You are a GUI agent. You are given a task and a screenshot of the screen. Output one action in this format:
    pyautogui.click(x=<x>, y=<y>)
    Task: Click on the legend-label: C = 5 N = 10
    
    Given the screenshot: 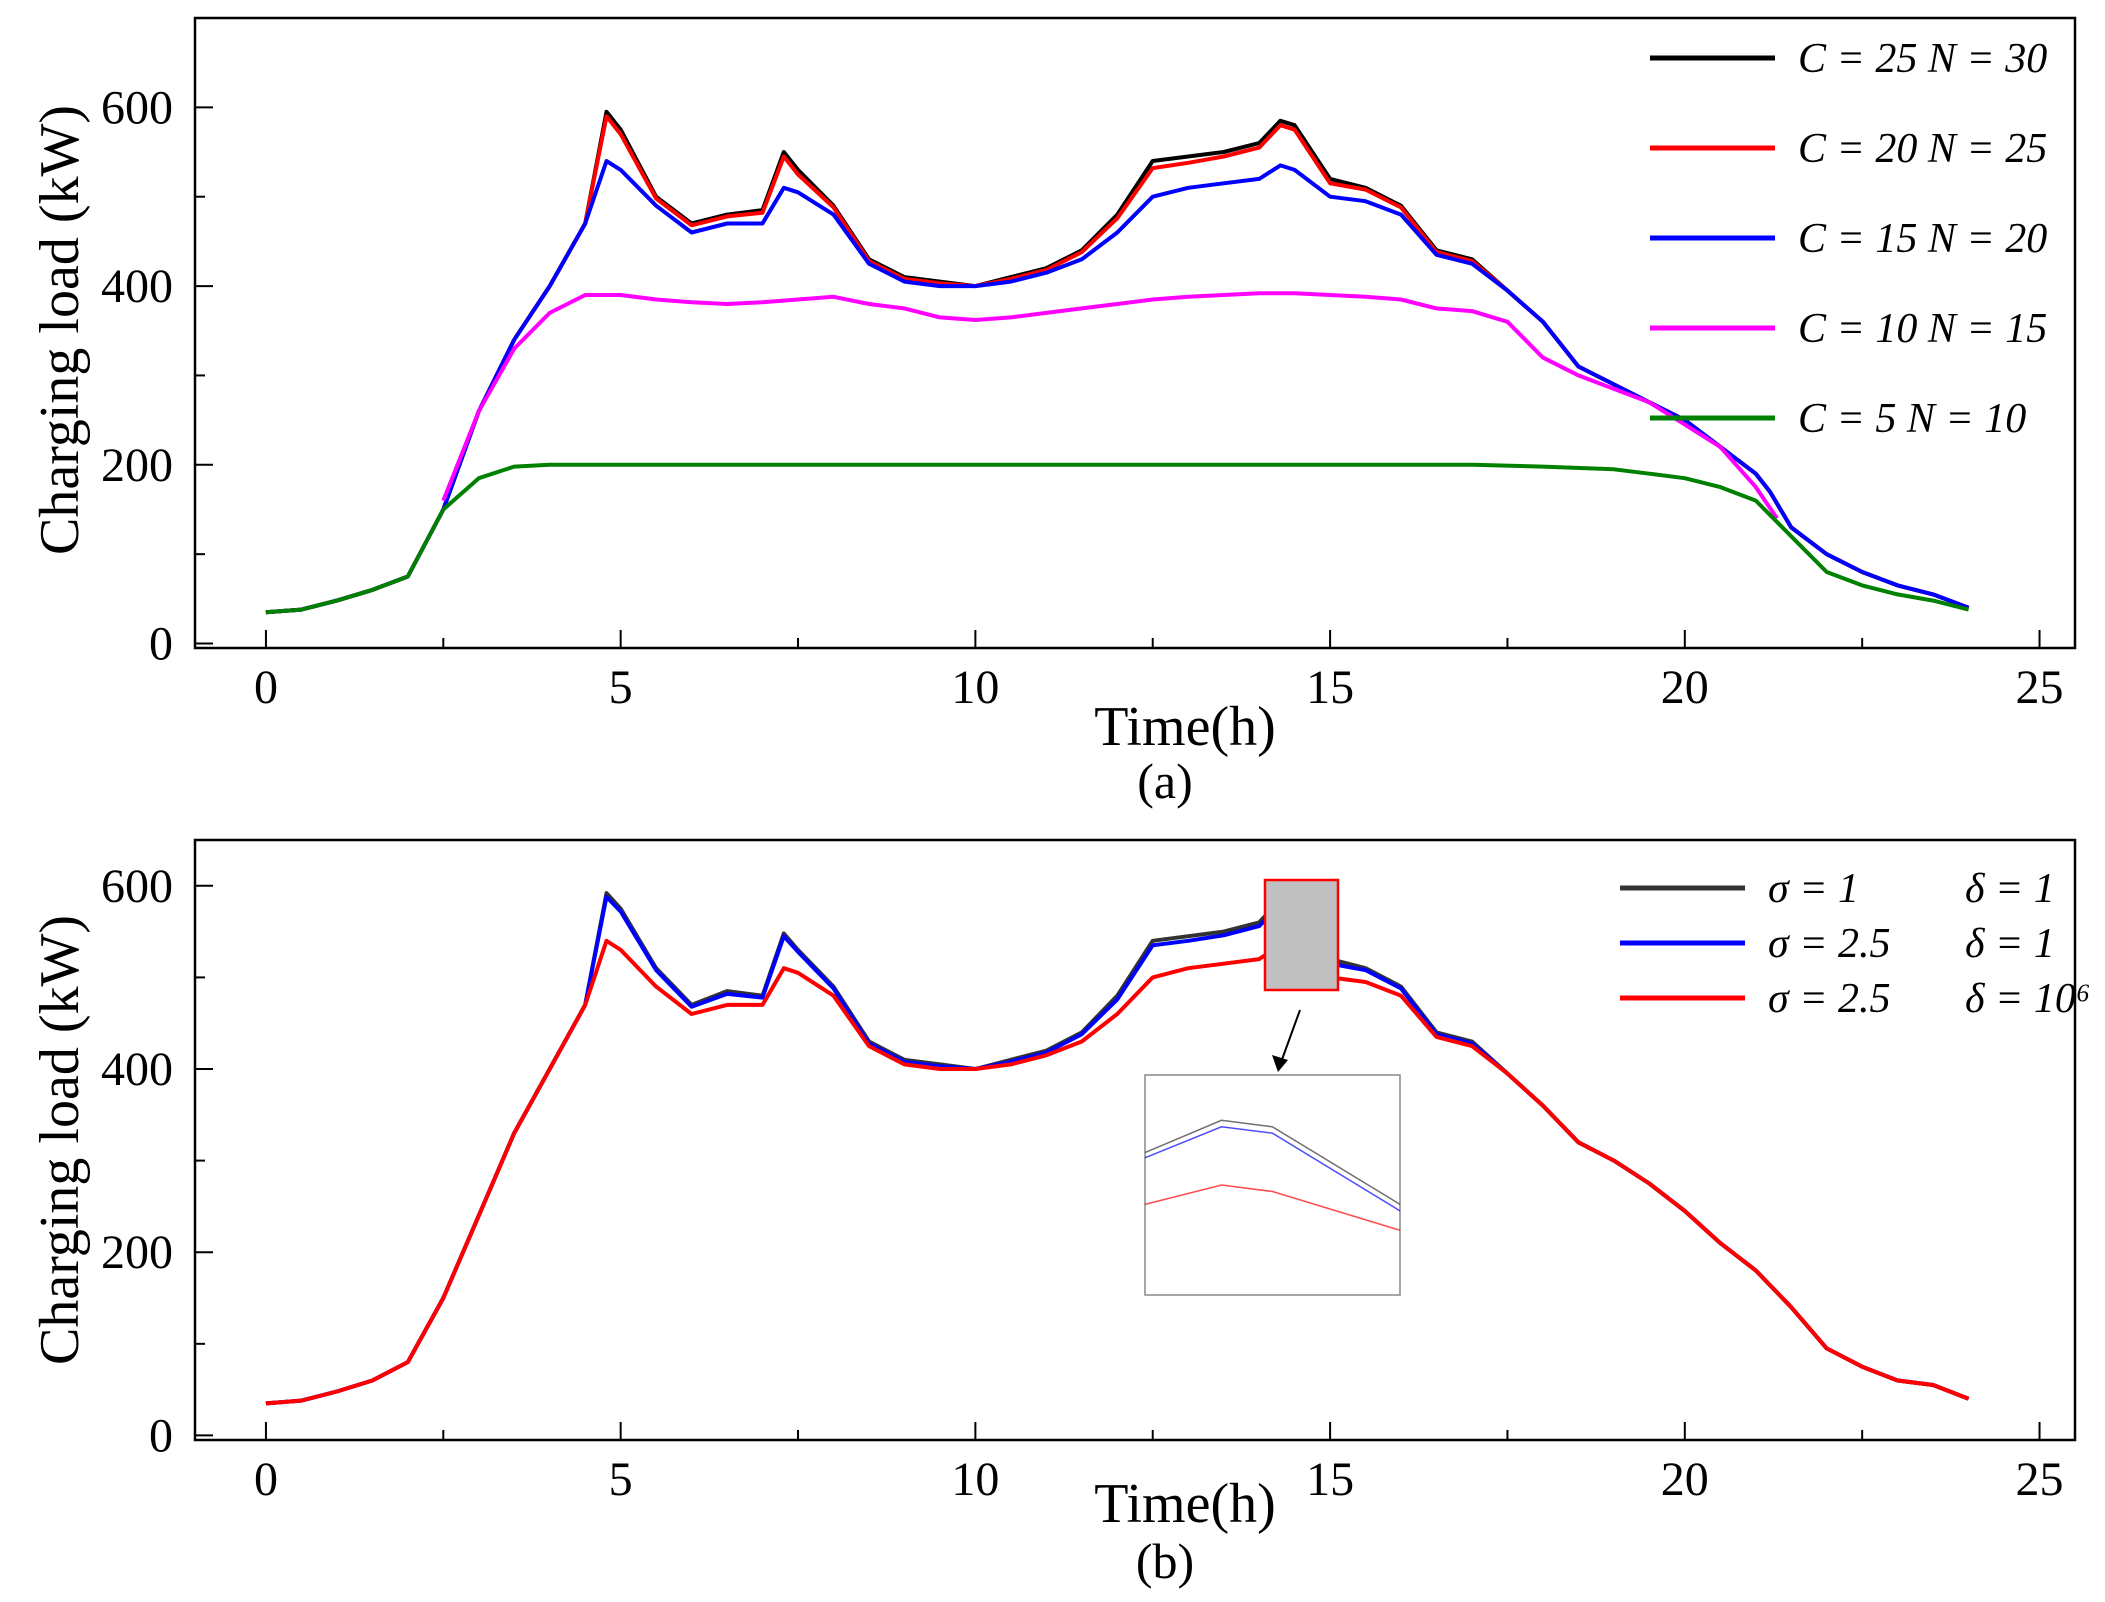 What is the action you would take?
    pyautogui.click(x=1912, y=419)
    